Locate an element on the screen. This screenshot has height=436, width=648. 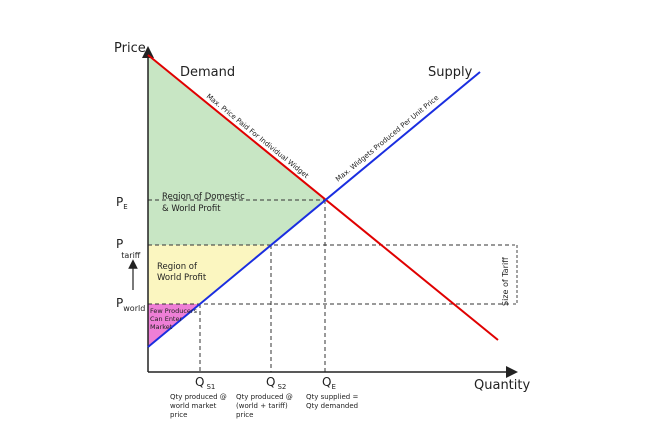
quantity-note: world market is located at coordinates (193, 406).